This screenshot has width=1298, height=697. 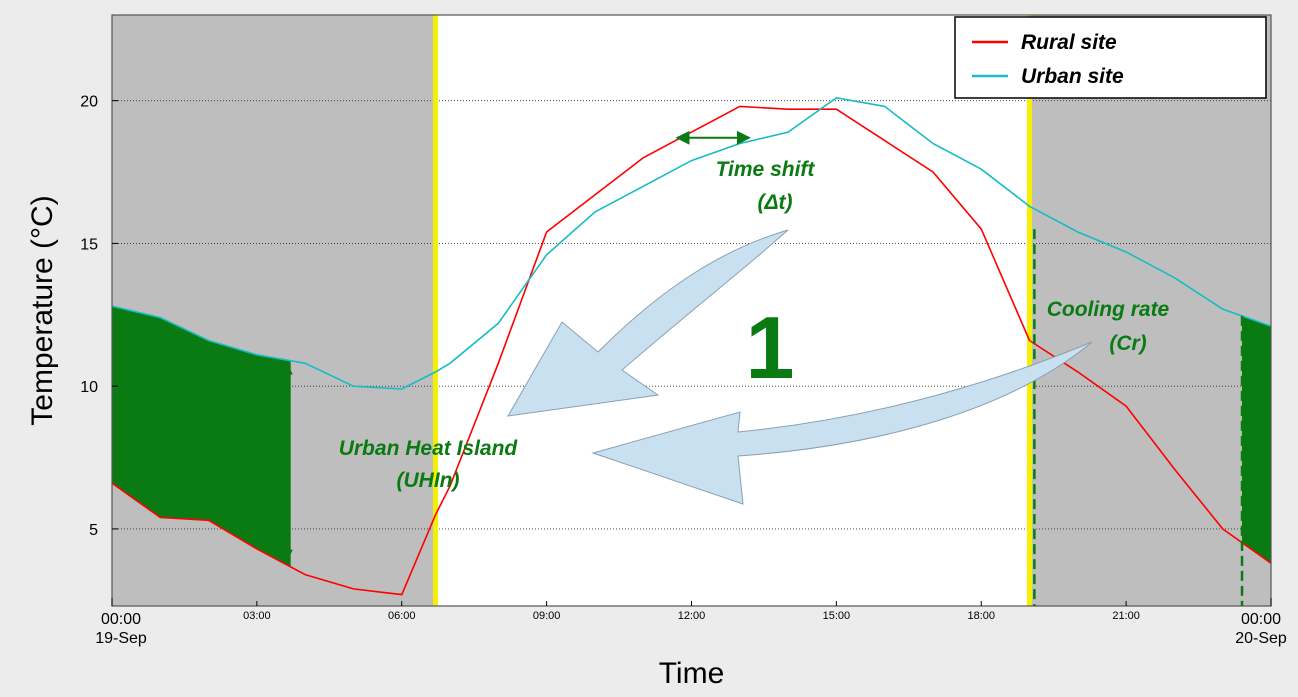 I want to click on legend-box, so click(x=1110, y=57).